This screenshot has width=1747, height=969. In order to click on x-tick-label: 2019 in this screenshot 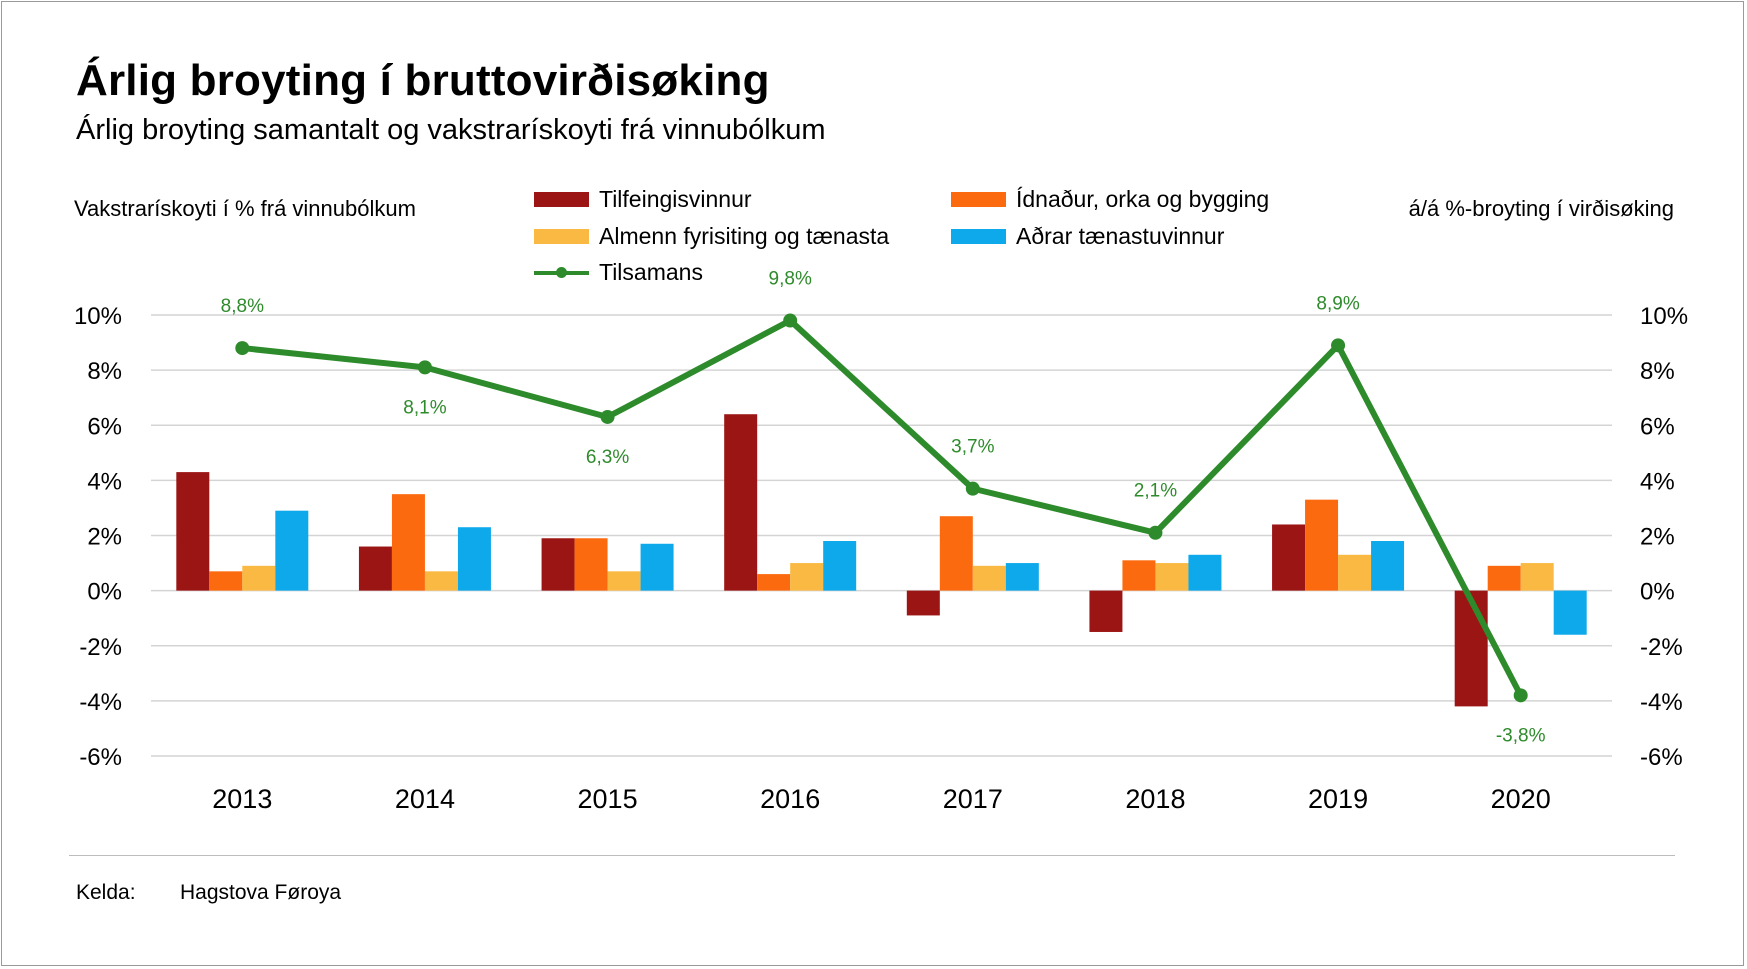, I will do `click(1338, 799)`.